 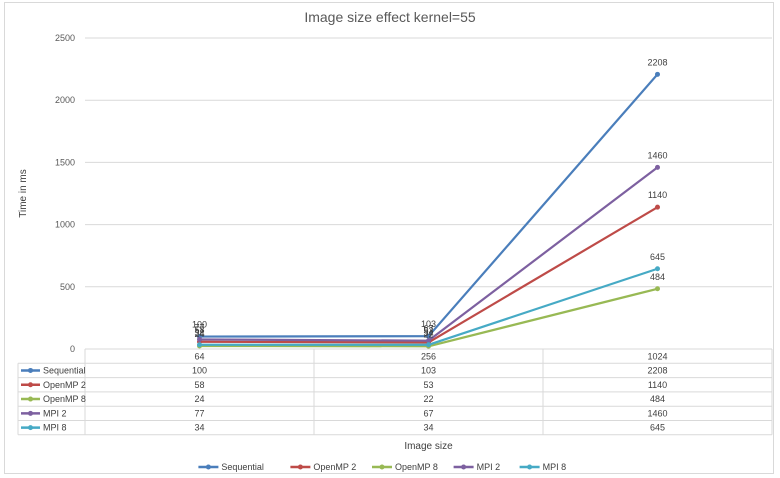 What do you see at coordinates (390, 17) in the screenshot?
I see `chart-title: Image size effect kernel=55` at bounding box center [390, 17].